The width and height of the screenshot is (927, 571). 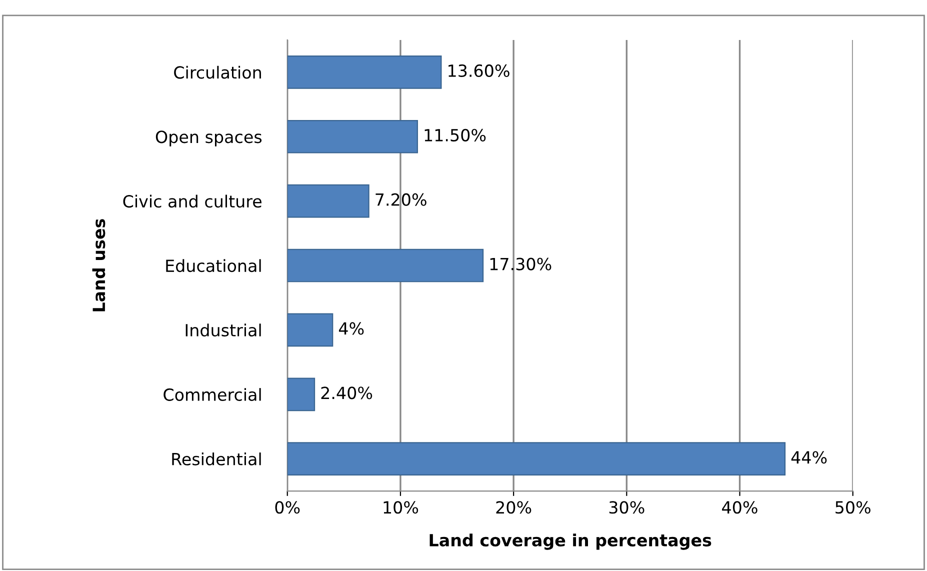 What do you see at coordinates (217, 72) in the screenshot?
I see `y-tick-label: Circulation` at bounding box center [217, 72].